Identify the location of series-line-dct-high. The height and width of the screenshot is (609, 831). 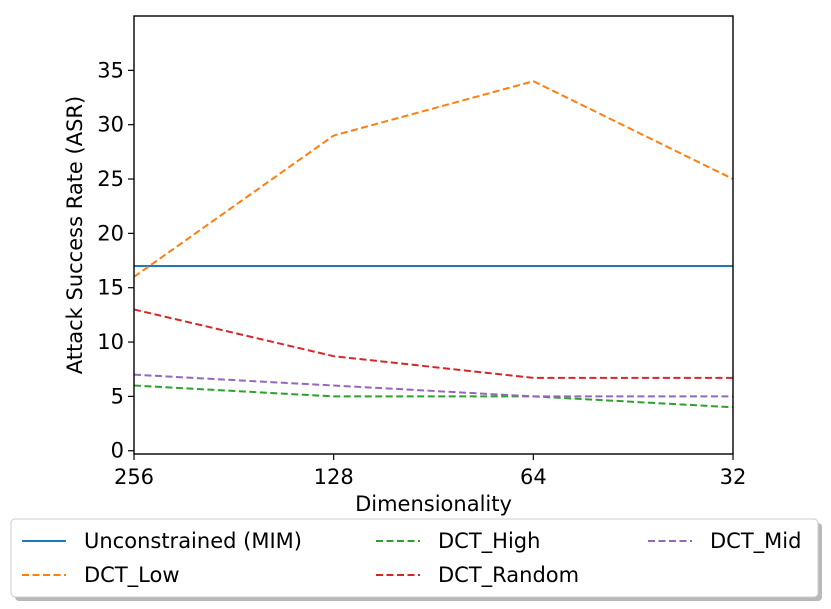
(433, 396).